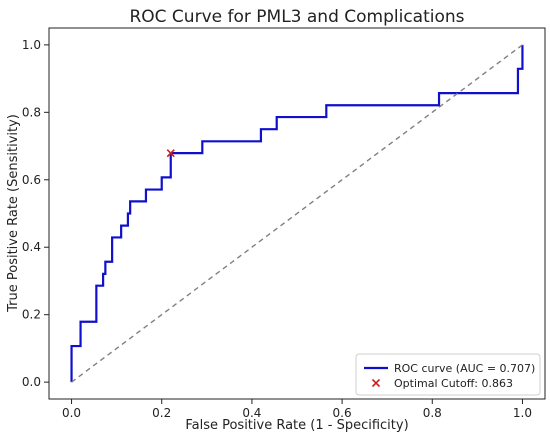 The width and height of the screenshot is (550, 438). Describe the element at coordinates (13, 213) in the screenshot. I see `y-axis-label: True Positive Rate (Sensitivity)` at that location.